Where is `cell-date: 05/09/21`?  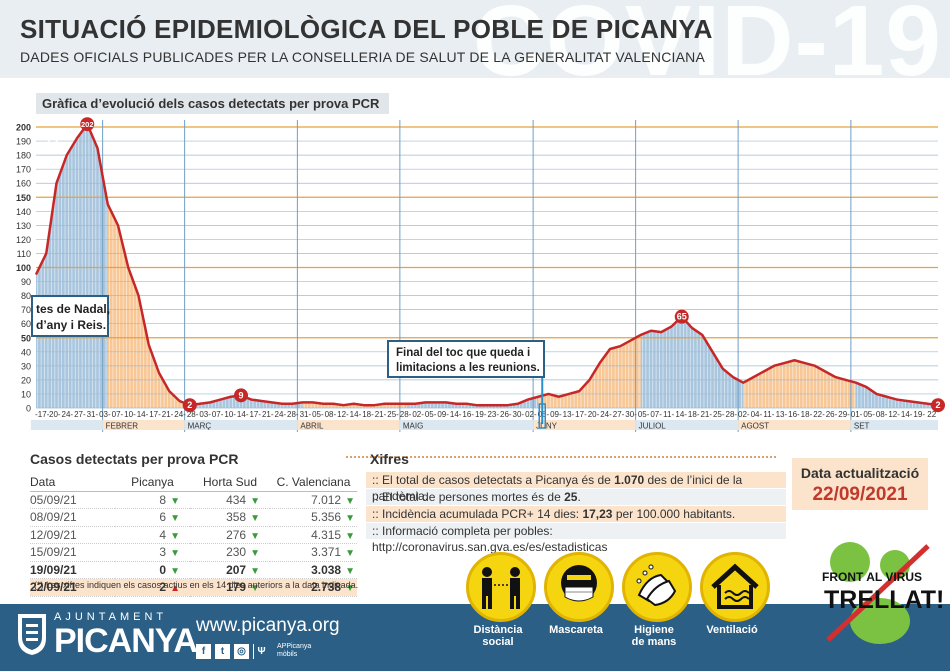
cell-date: 05/09/21 is located at coordinates (72, 500).